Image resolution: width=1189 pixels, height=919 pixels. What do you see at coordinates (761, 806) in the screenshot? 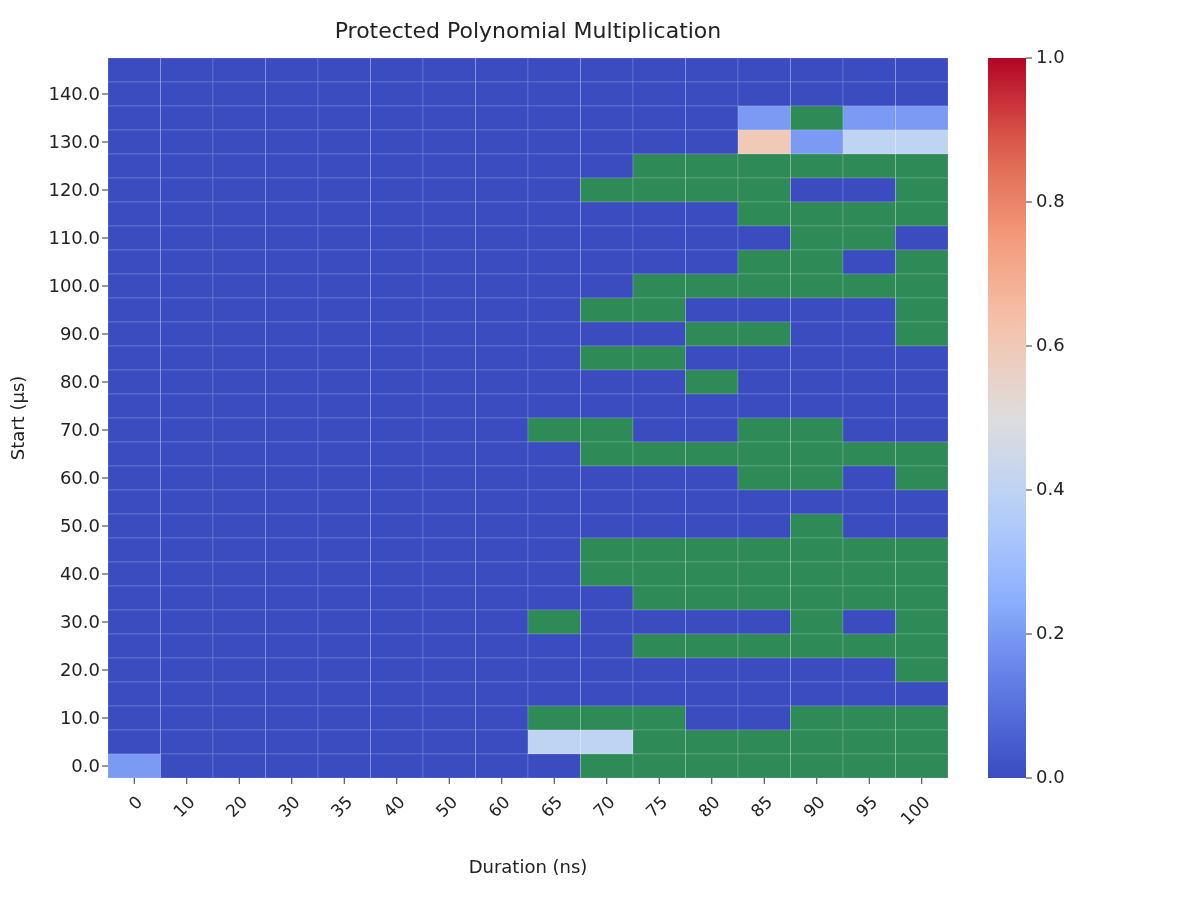
I see `x-tick-label: 85` at bounding box center [761, 806].